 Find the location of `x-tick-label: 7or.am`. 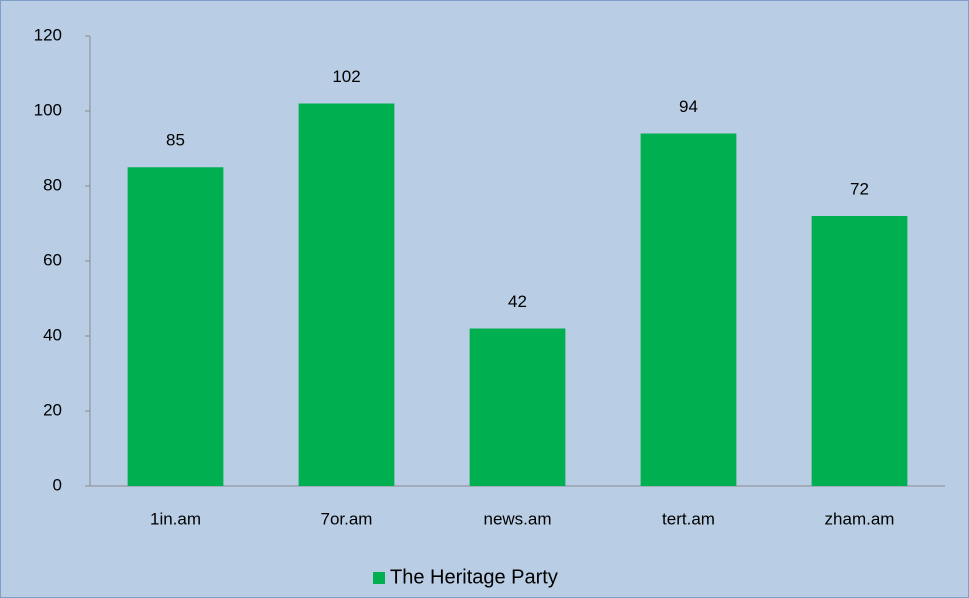

x-tick-label: 7or.am is located at coordinates (347, 518).